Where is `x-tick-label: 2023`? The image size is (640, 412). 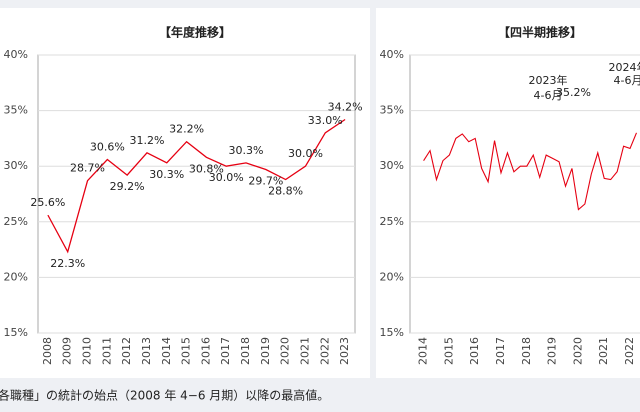 x-tick-label: 2023 is located at coordinates (344, 351).